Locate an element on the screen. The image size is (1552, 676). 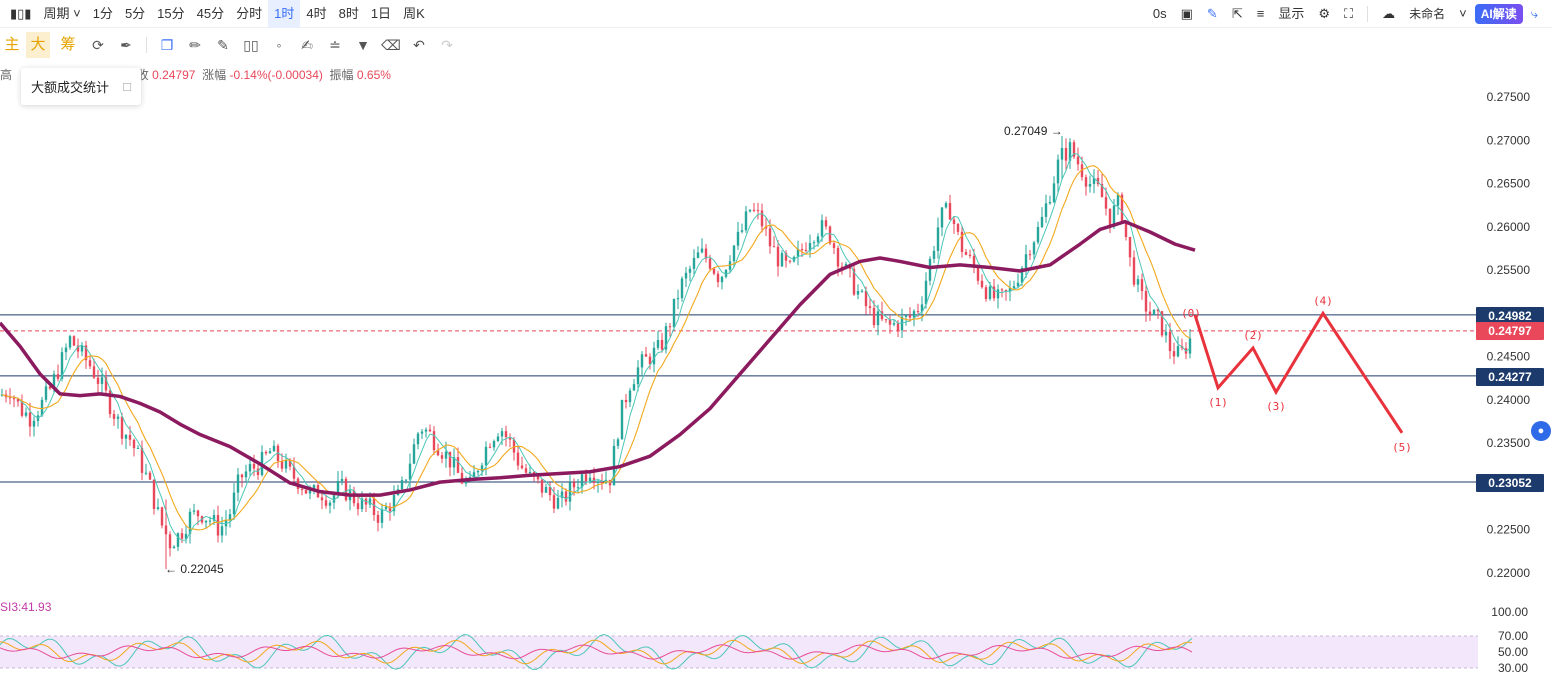
tag-chips: 筹 is located at coordinates (68, 44).